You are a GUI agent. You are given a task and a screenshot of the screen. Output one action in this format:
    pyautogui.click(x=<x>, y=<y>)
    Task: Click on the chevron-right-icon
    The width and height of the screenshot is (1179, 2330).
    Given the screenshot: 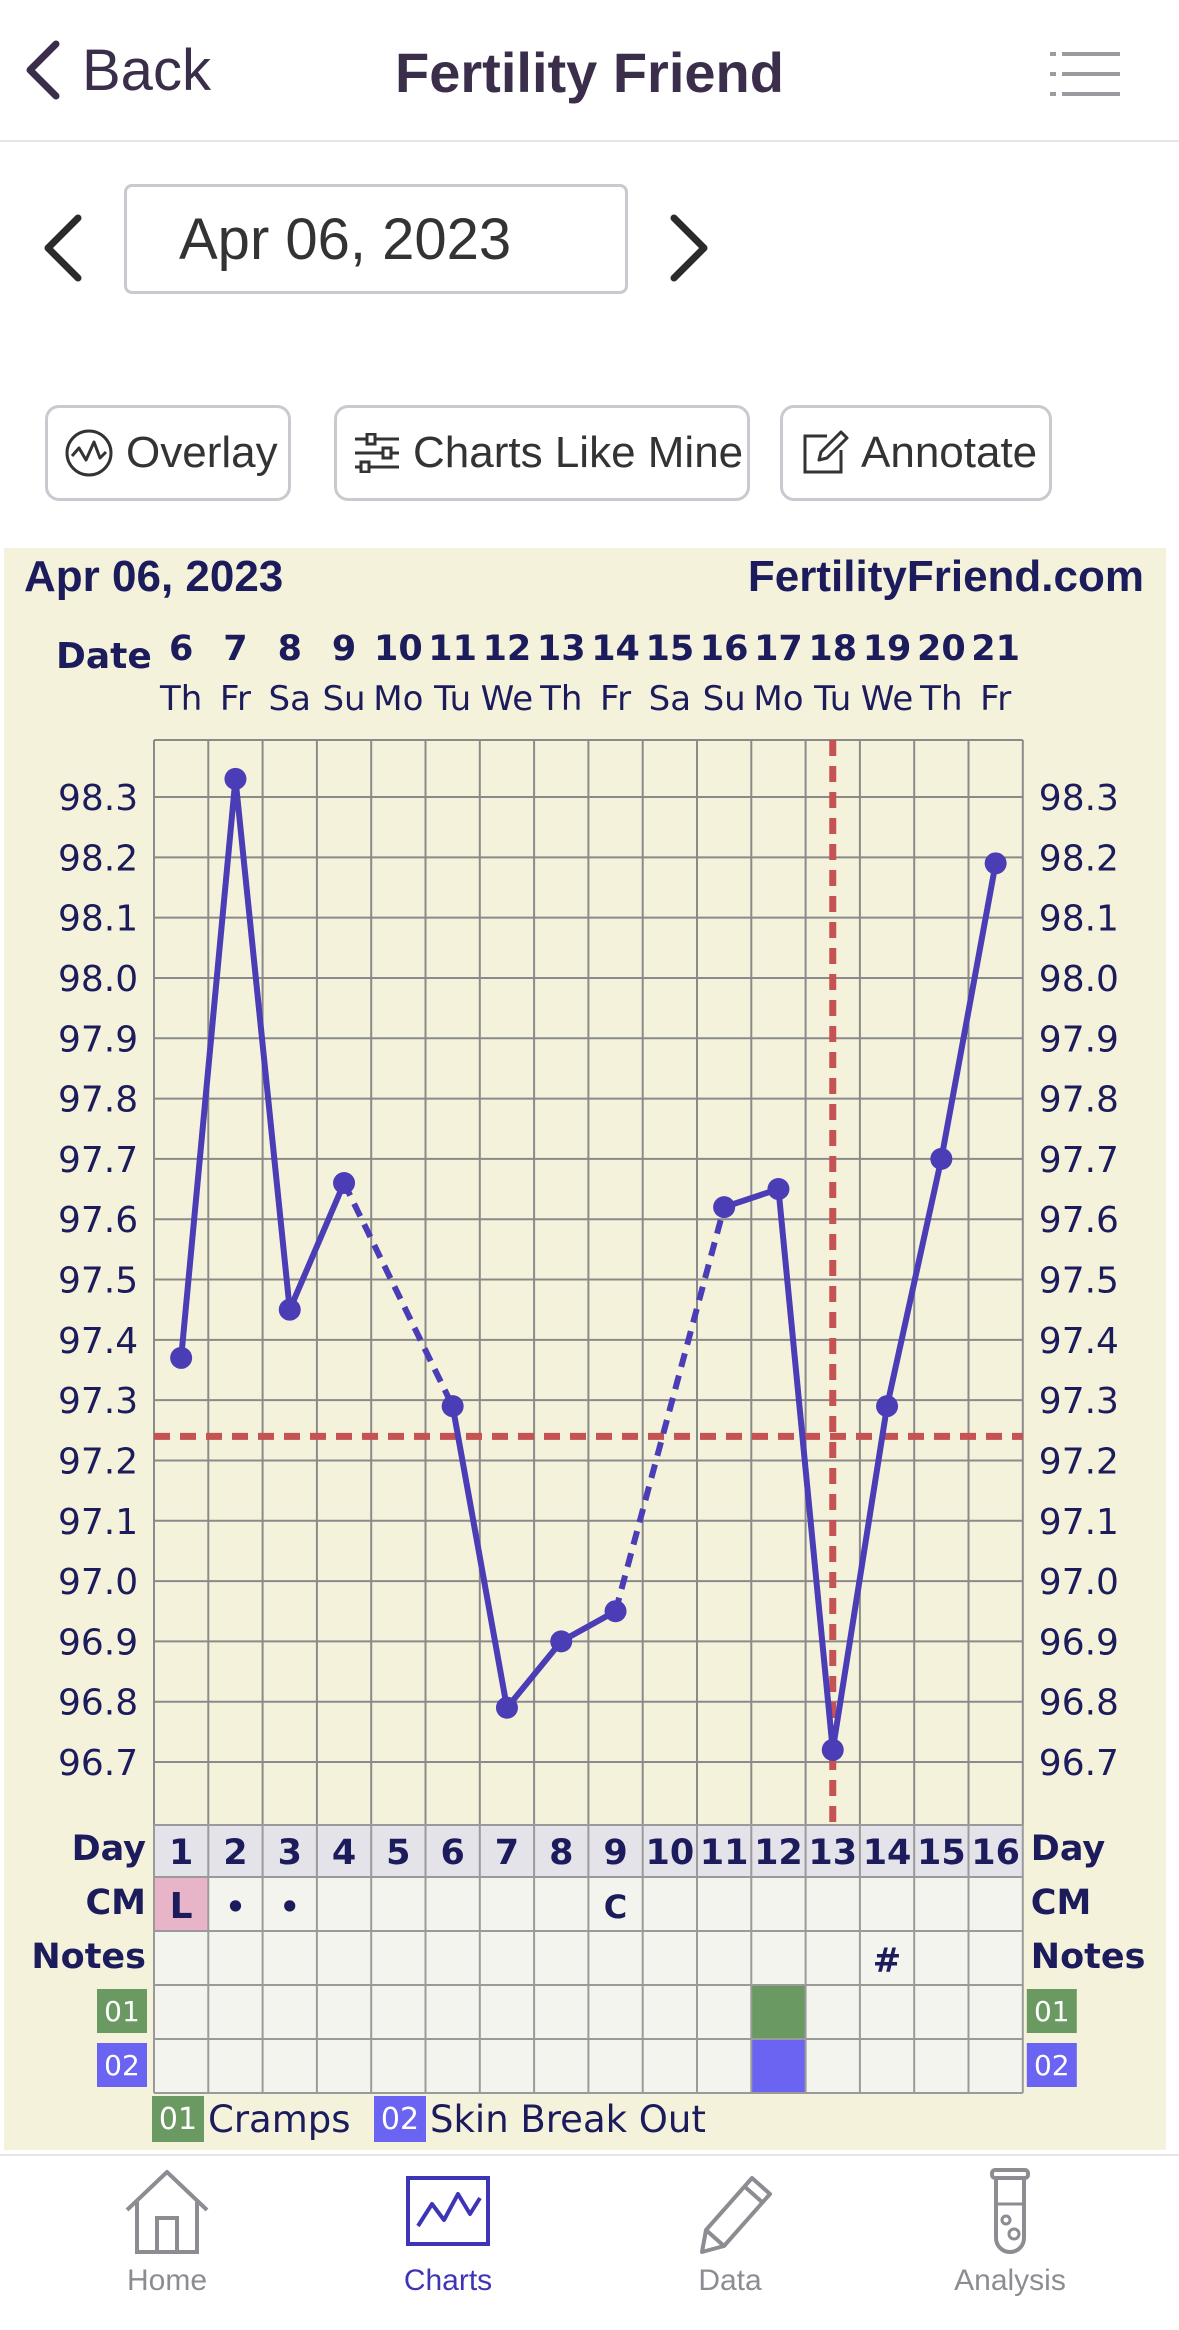 What is the action you would take?
    pyautogui.click(x=689, y=248)
    